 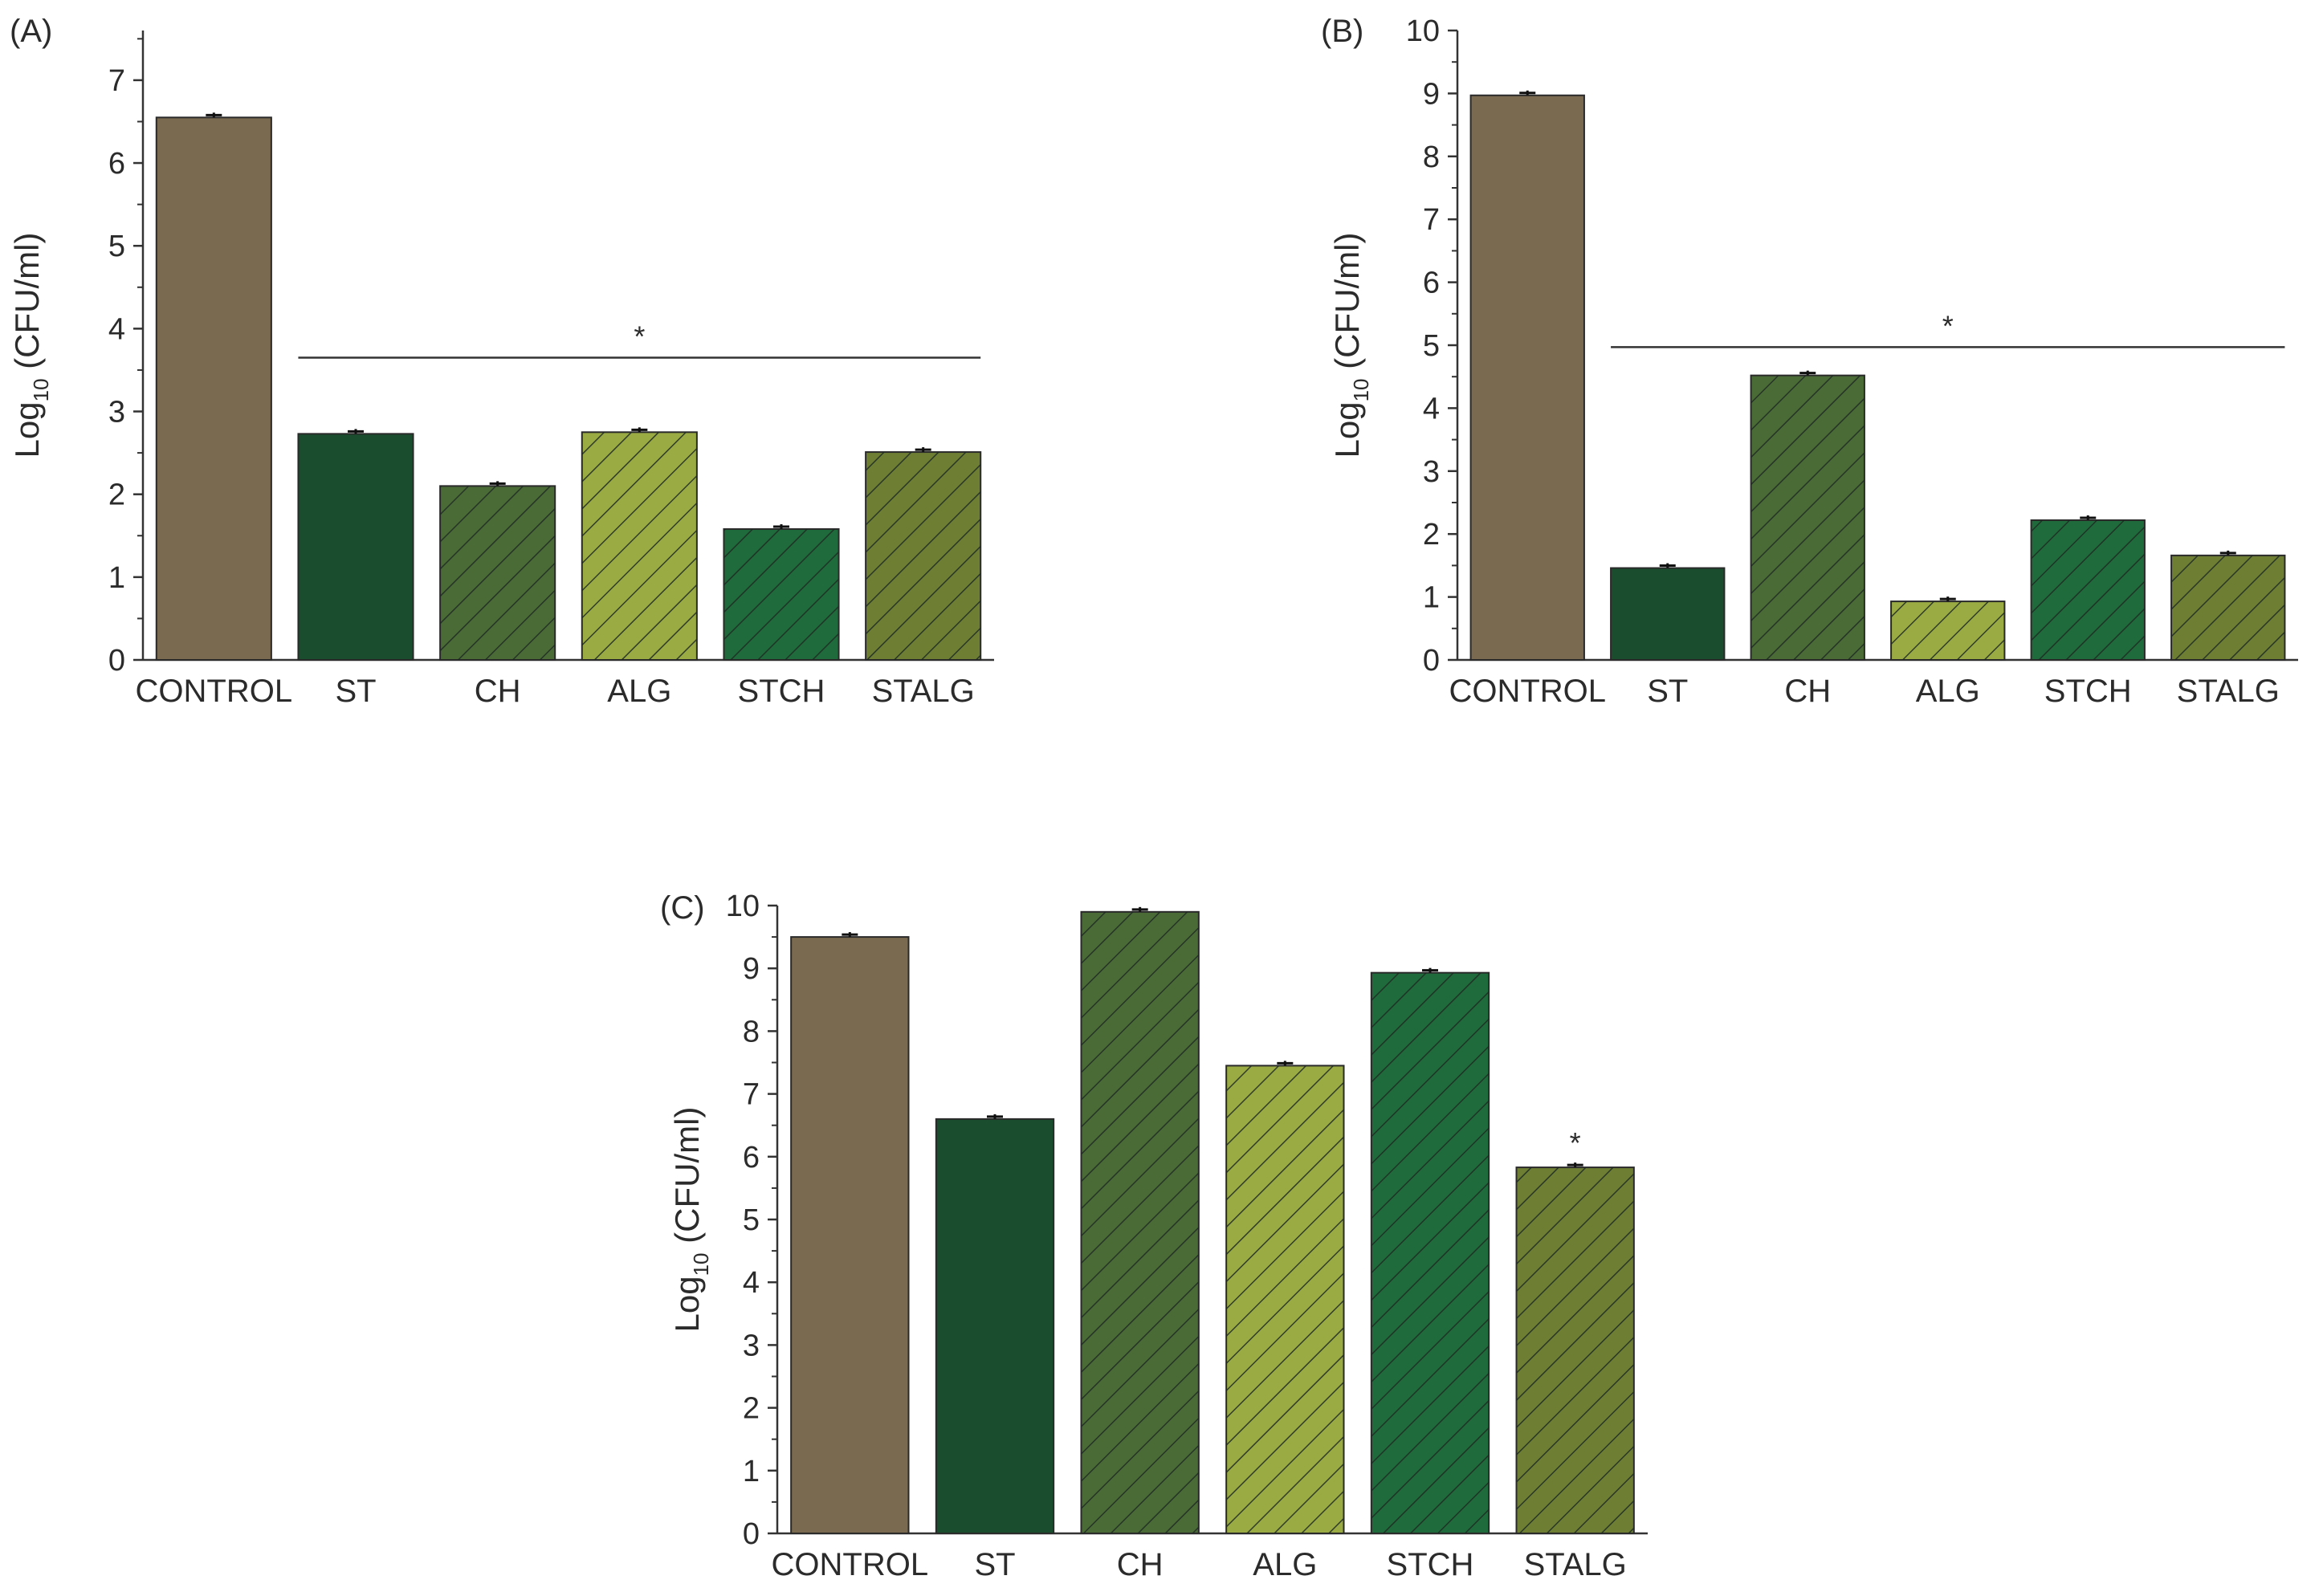 I want to click on panel-label: (A), so click(x=31, y=31).